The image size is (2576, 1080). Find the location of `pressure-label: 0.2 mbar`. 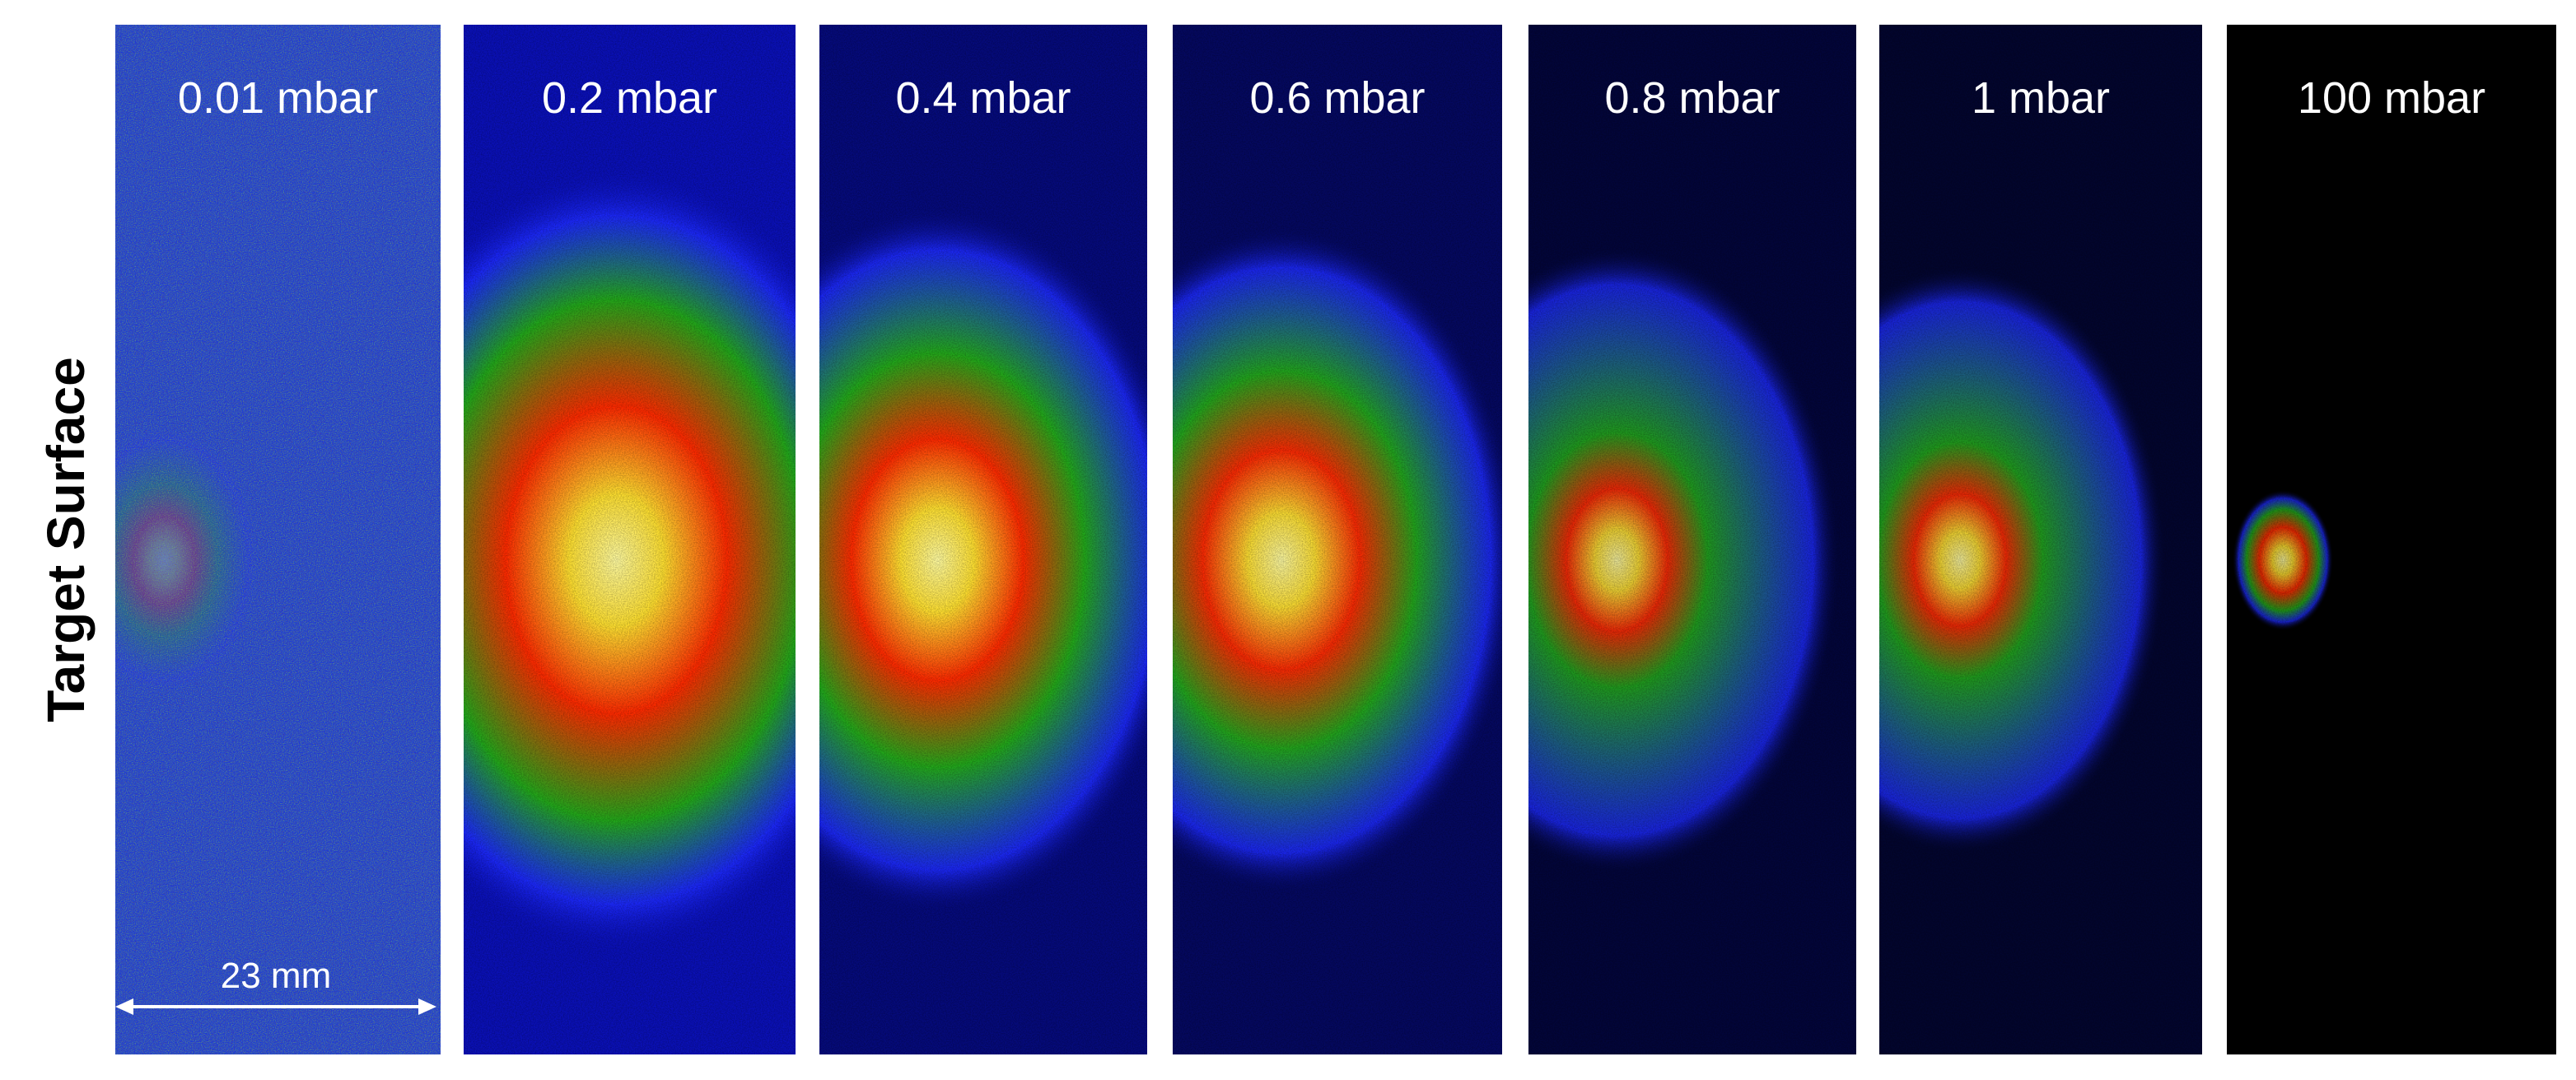

pressure-label: 0.2 mbar is located at coordinates (629, 98).